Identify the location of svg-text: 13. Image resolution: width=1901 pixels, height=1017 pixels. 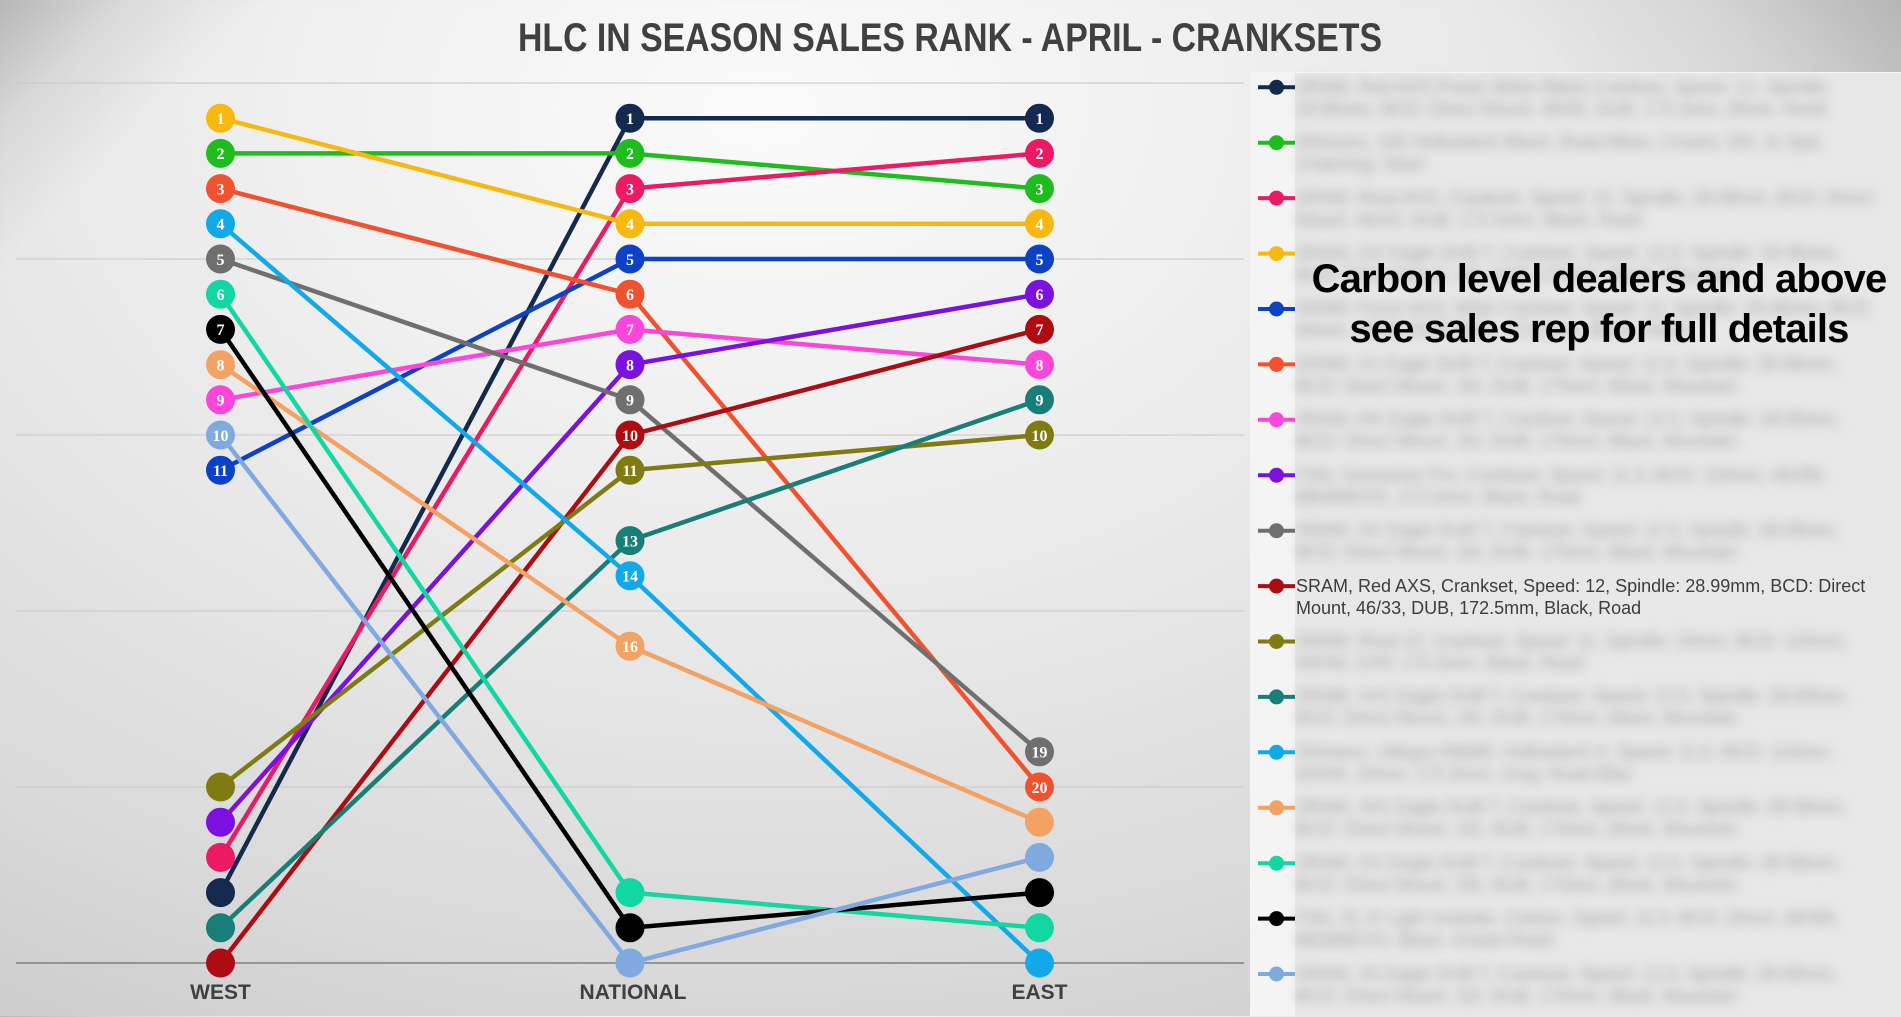
(630, 541).